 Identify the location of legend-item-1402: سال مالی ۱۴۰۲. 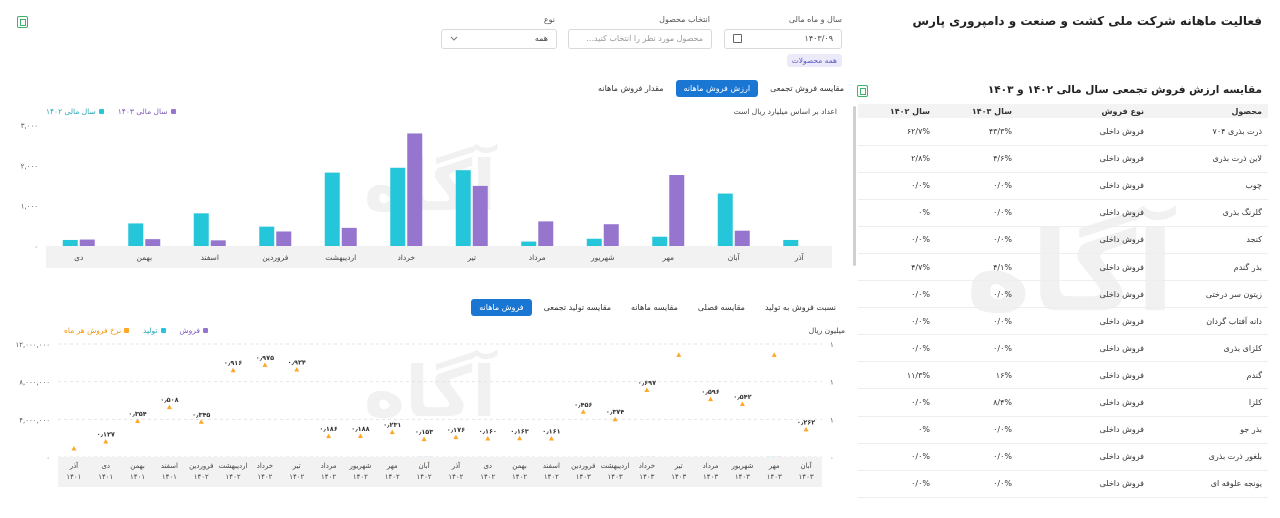
(75, 111).